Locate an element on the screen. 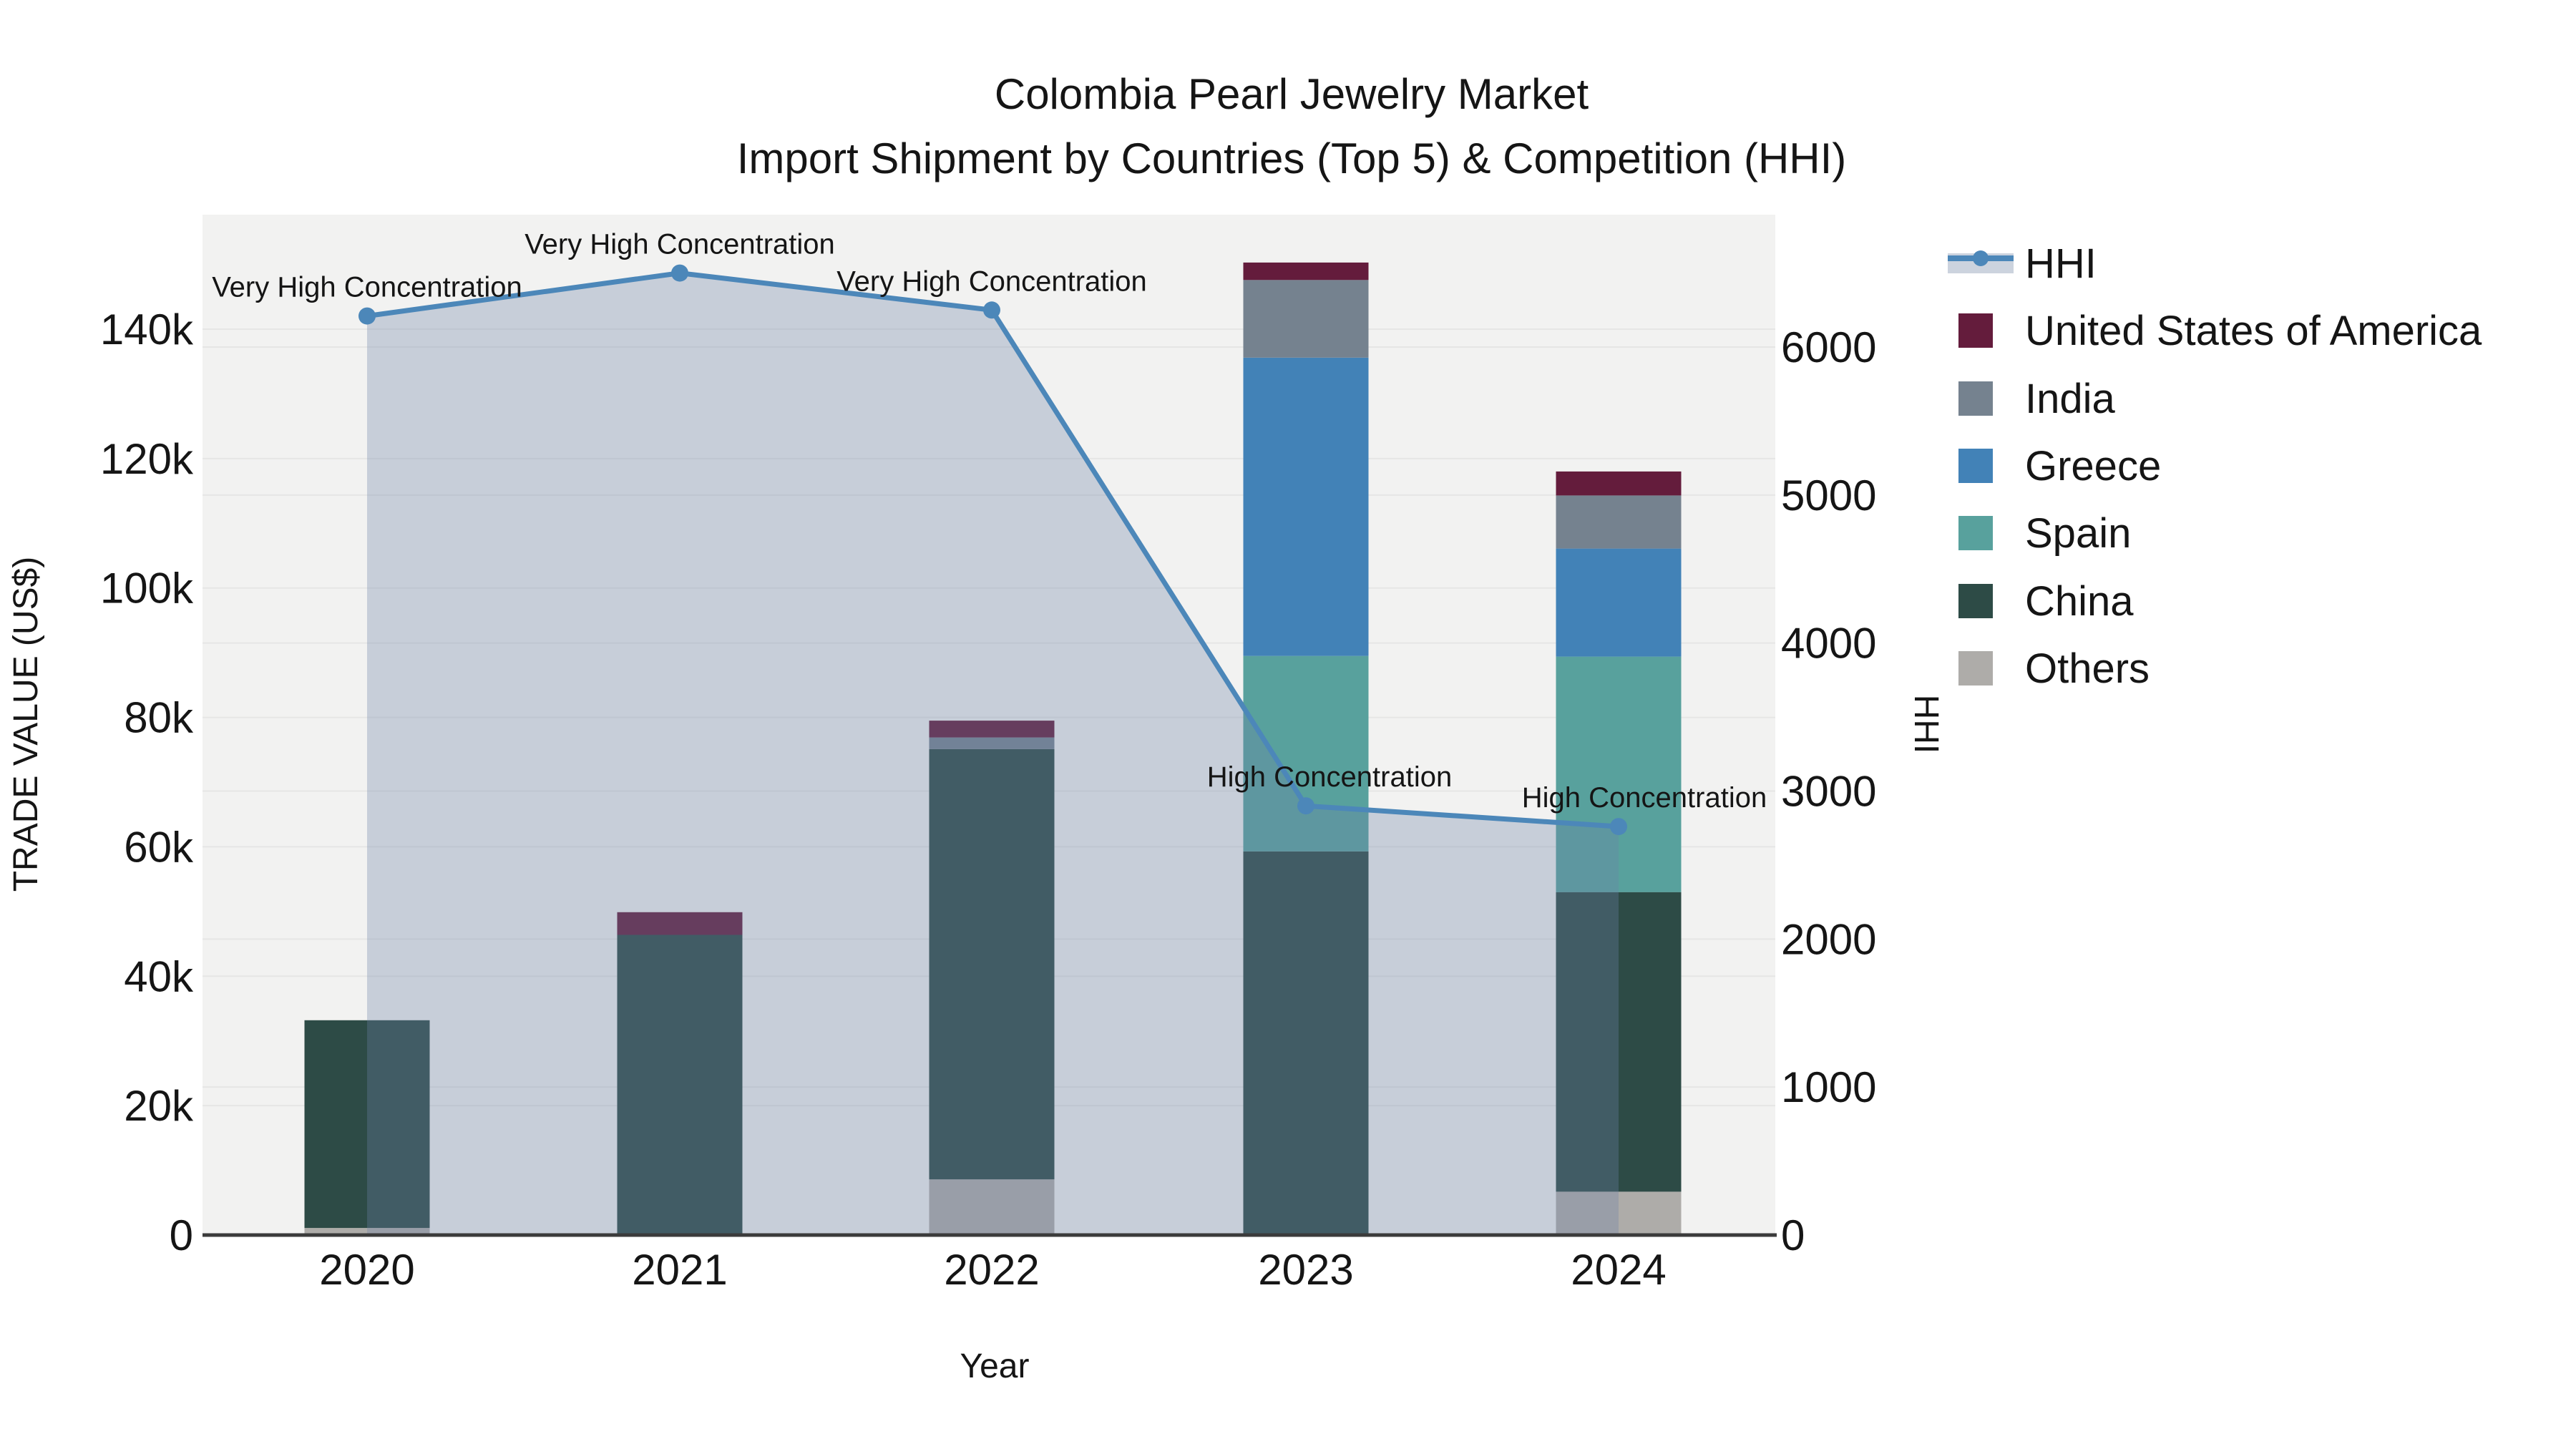 Image resolution: width=2576 pixels, height=1449 pixels. y-left-tick-60k: 60k is located at coordinates (159, 847).